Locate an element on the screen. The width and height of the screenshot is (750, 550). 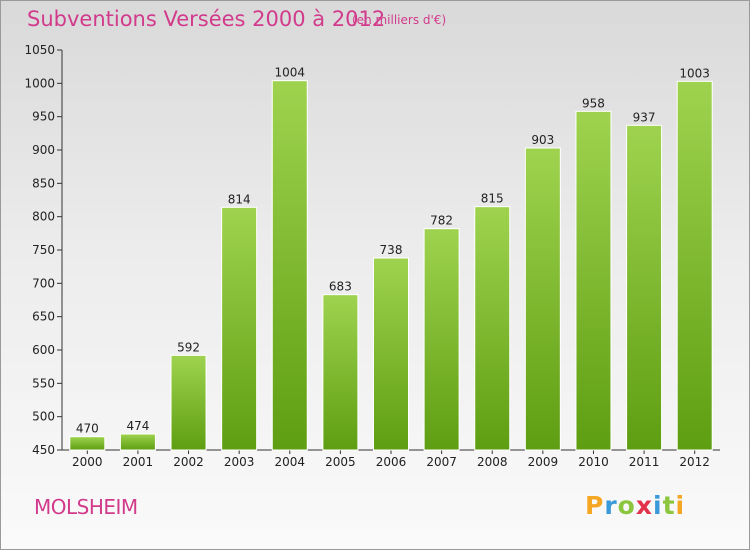
y-tick-label: 850 is located at coordinates (43, 183).